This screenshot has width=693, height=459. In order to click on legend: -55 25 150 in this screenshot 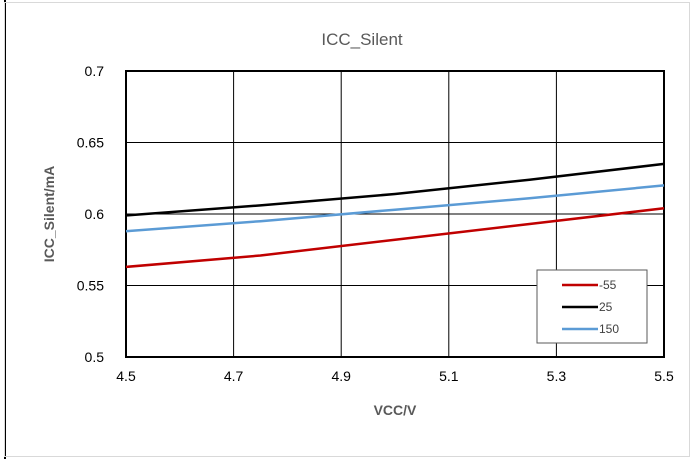, I will do `click(592, 306)`.